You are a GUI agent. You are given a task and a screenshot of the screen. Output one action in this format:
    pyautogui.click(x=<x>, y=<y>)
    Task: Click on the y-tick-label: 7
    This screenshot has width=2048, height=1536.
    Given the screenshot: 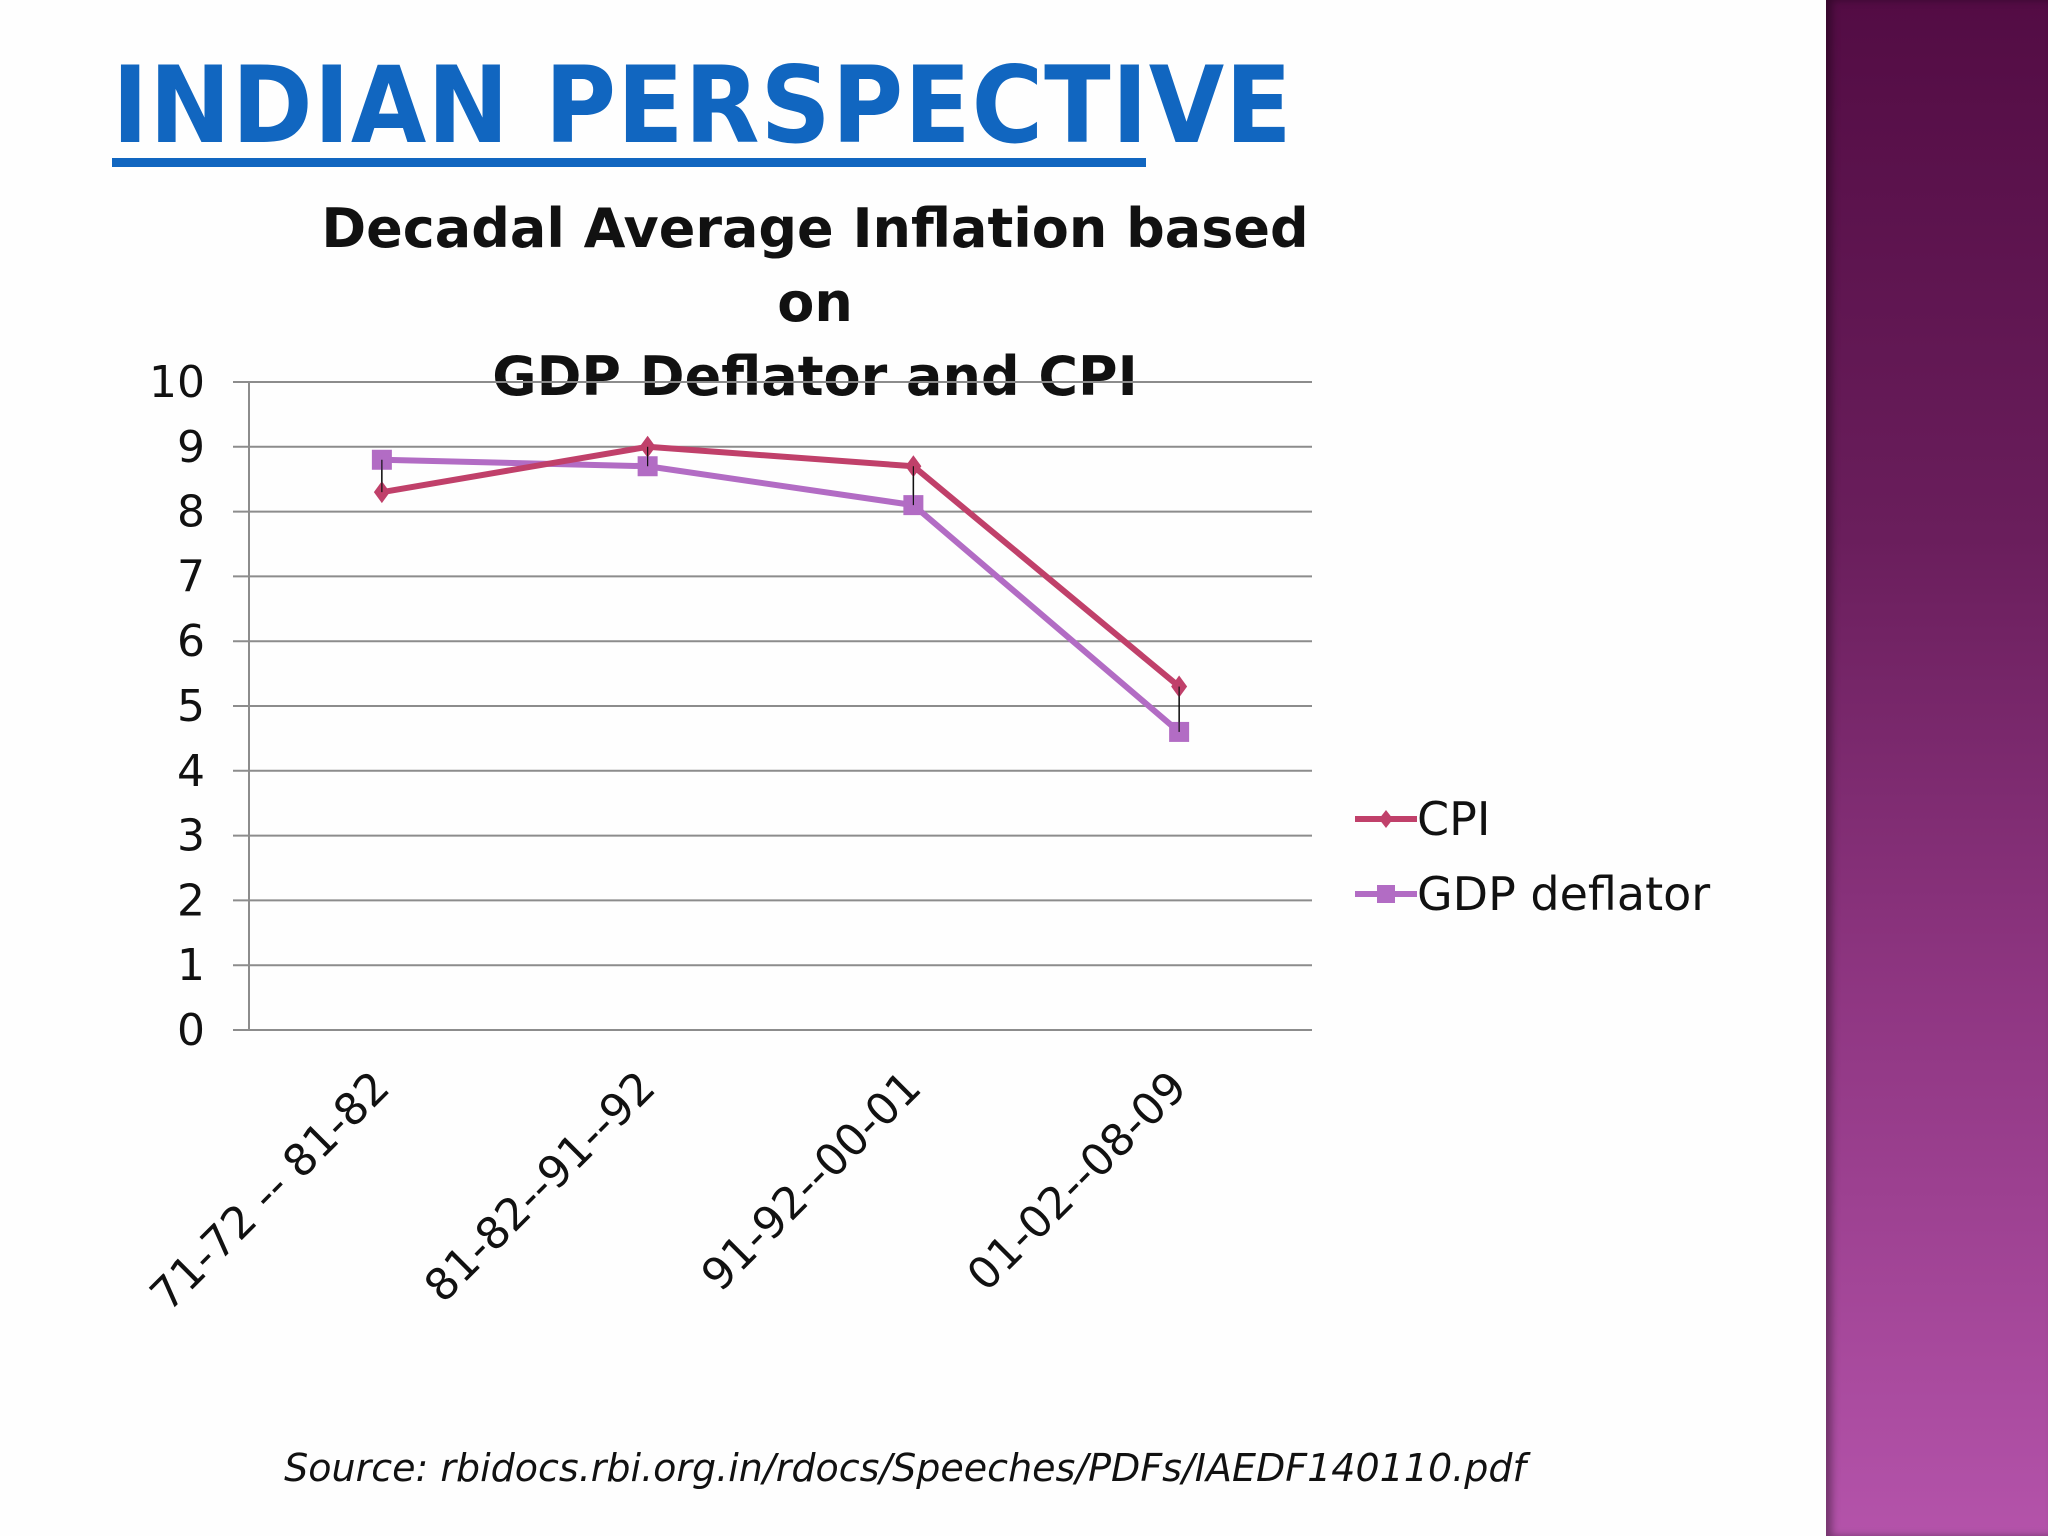 What is the action you would take?
    pyautogui.click(x=191, y=576)
    